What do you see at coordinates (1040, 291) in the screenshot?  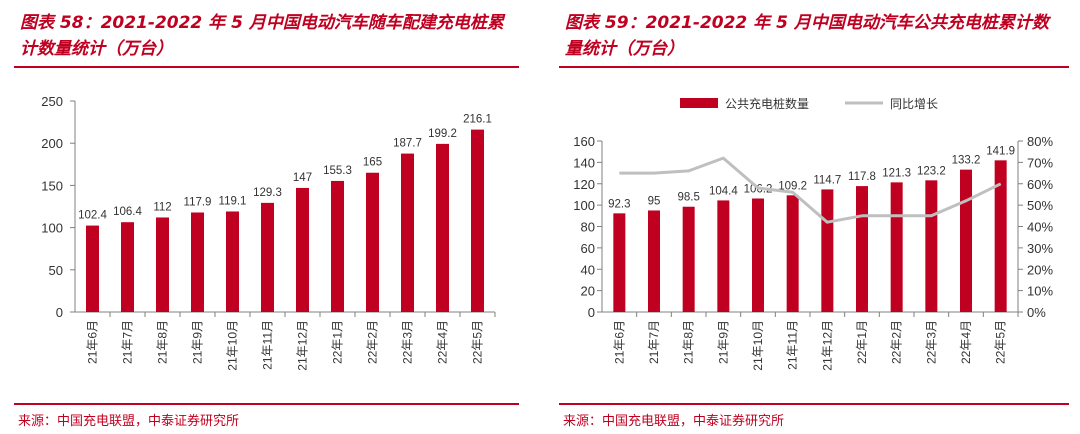 I see `y2-tick-label: 10%` at bounding box center [1040, 291].